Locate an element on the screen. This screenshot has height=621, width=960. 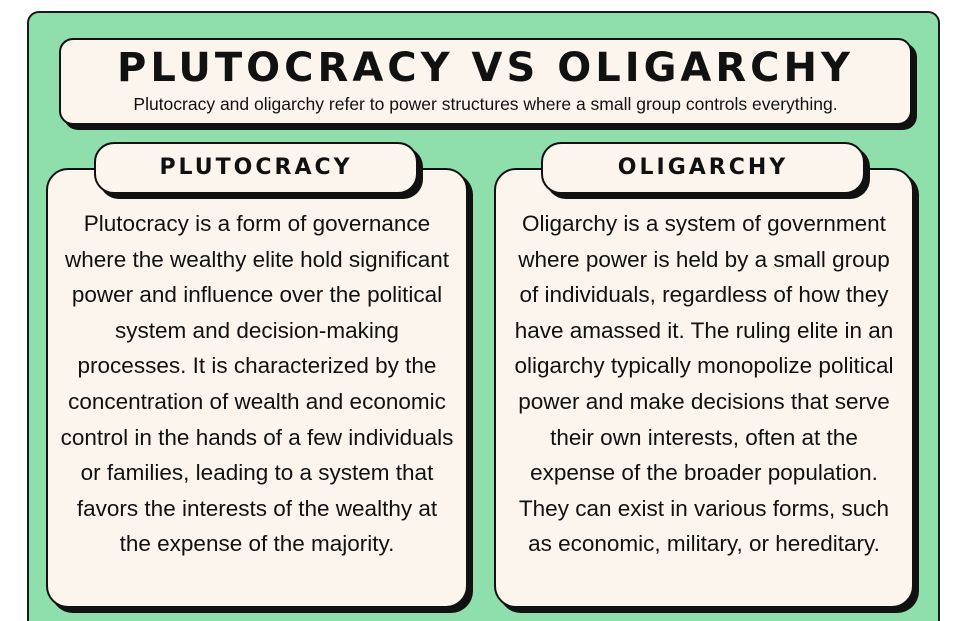
page-title: PLUTOCRACY VS OLIGARCHY is located at coordinates (485, 68).